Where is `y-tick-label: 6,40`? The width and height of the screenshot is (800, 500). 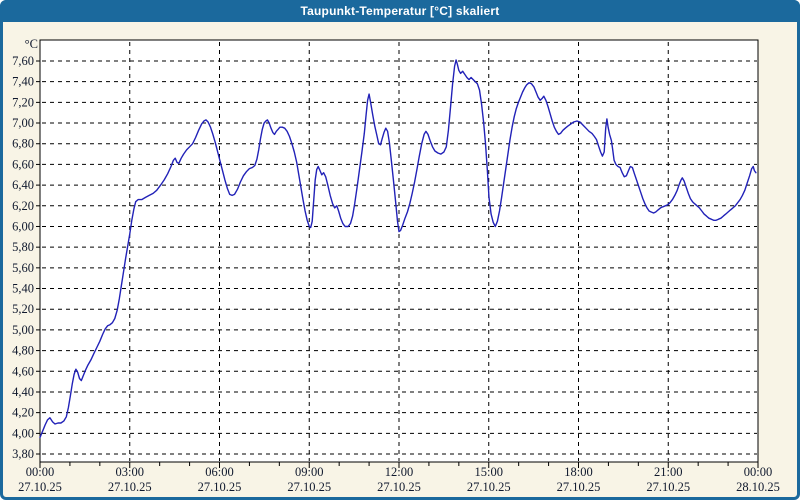 y-tick-label: 6,40 is located at coordinates (23, 185).